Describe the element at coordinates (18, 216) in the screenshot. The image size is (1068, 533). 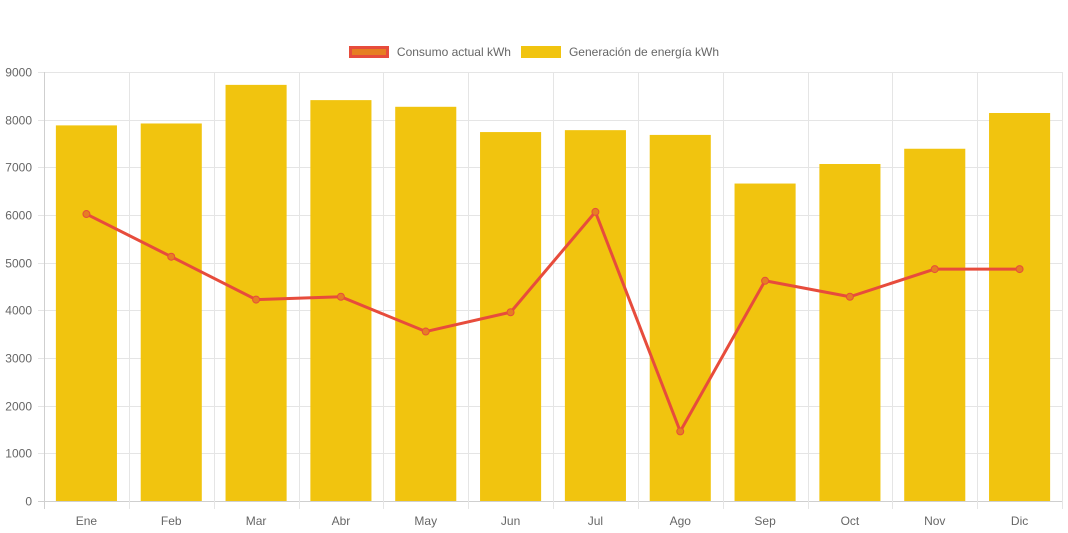
I see `y-tick-label: 6000` at that location.